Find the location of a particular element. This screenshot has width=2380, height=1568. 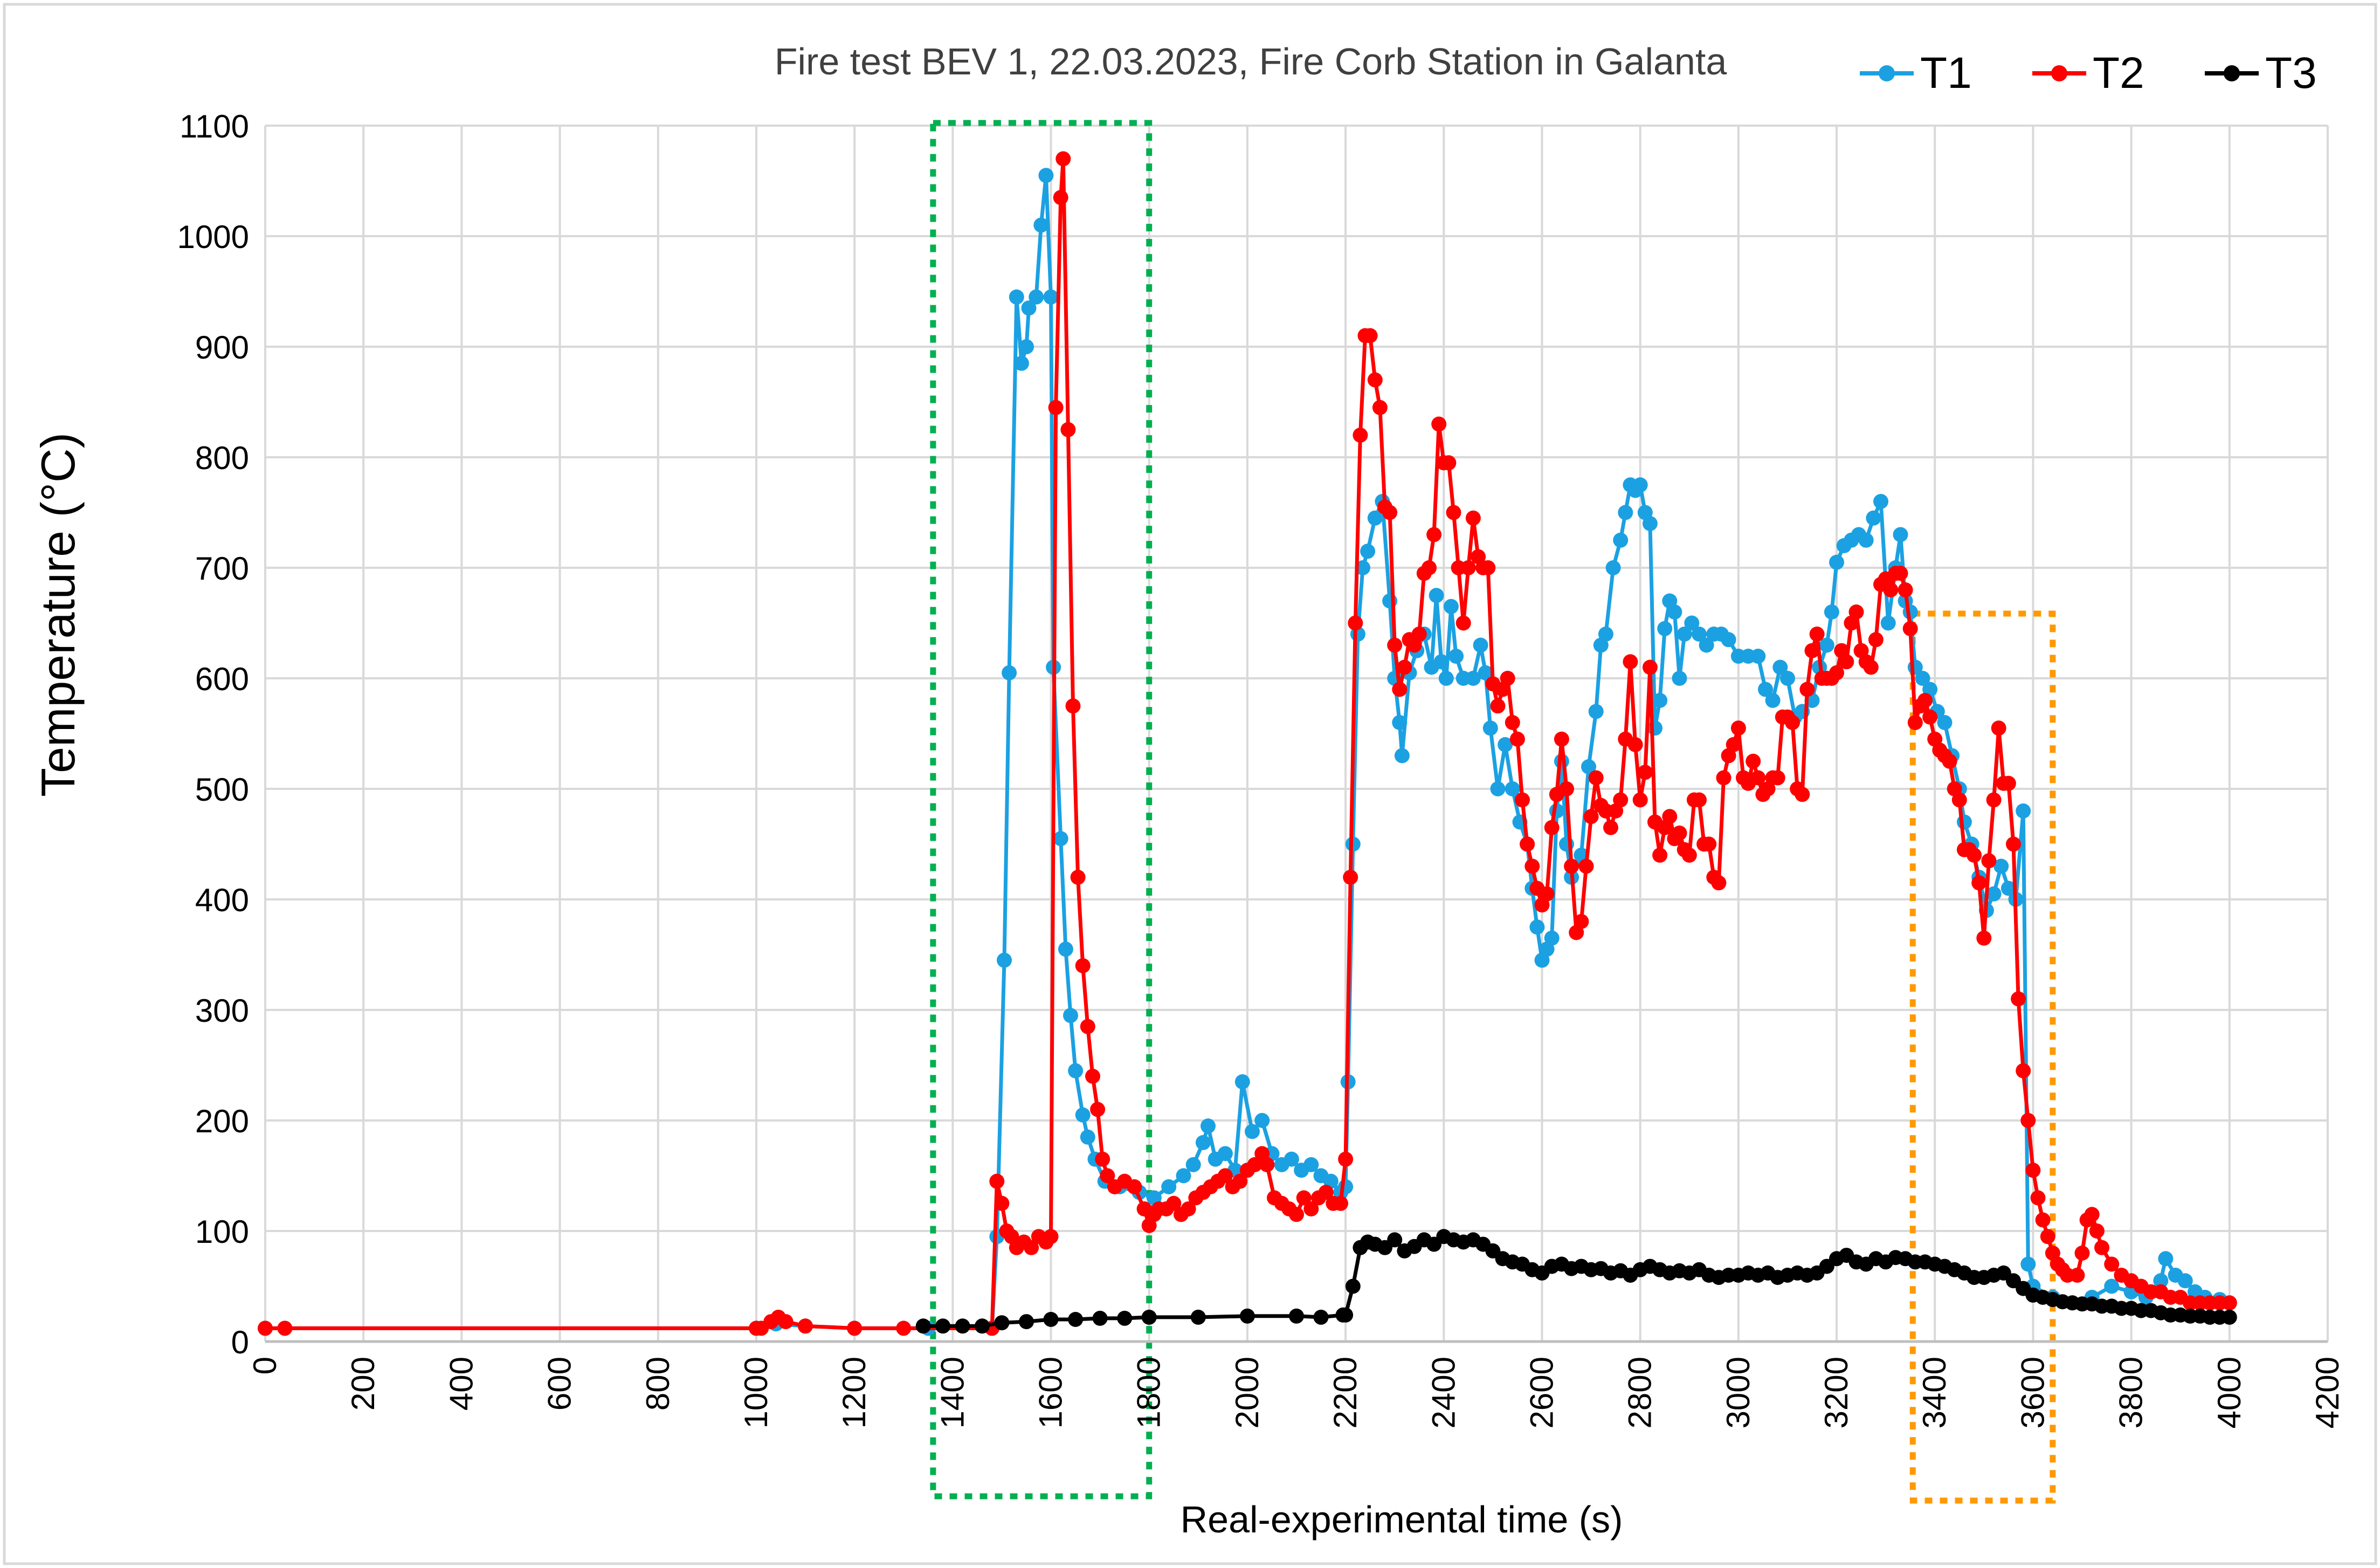

x-tick-label: 2600 is located at coordinates (1541, 1392).